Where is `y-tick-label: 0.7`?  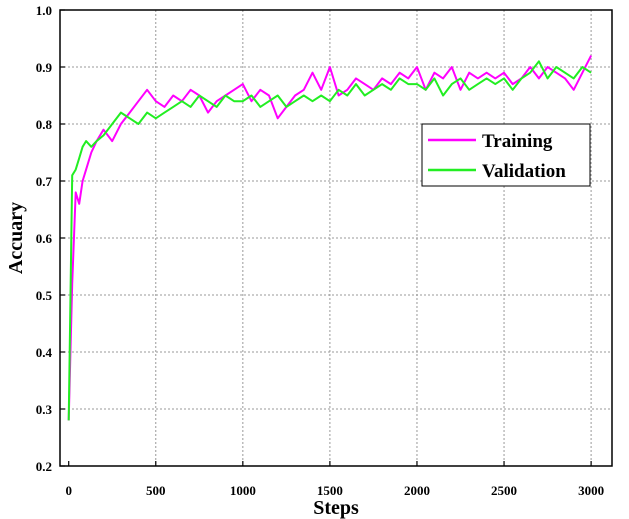
y-tick-label: 0.7 is located at coordinates (44, 181).